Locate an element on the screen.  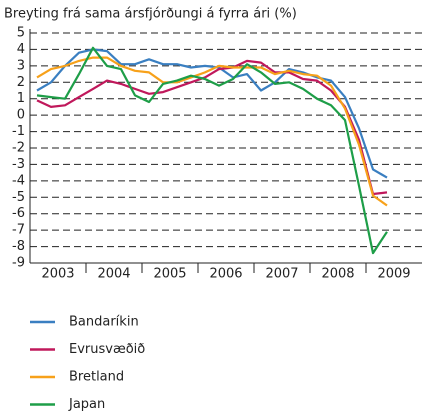
y-tick-label: -4 is located at coordinates (18, 180).